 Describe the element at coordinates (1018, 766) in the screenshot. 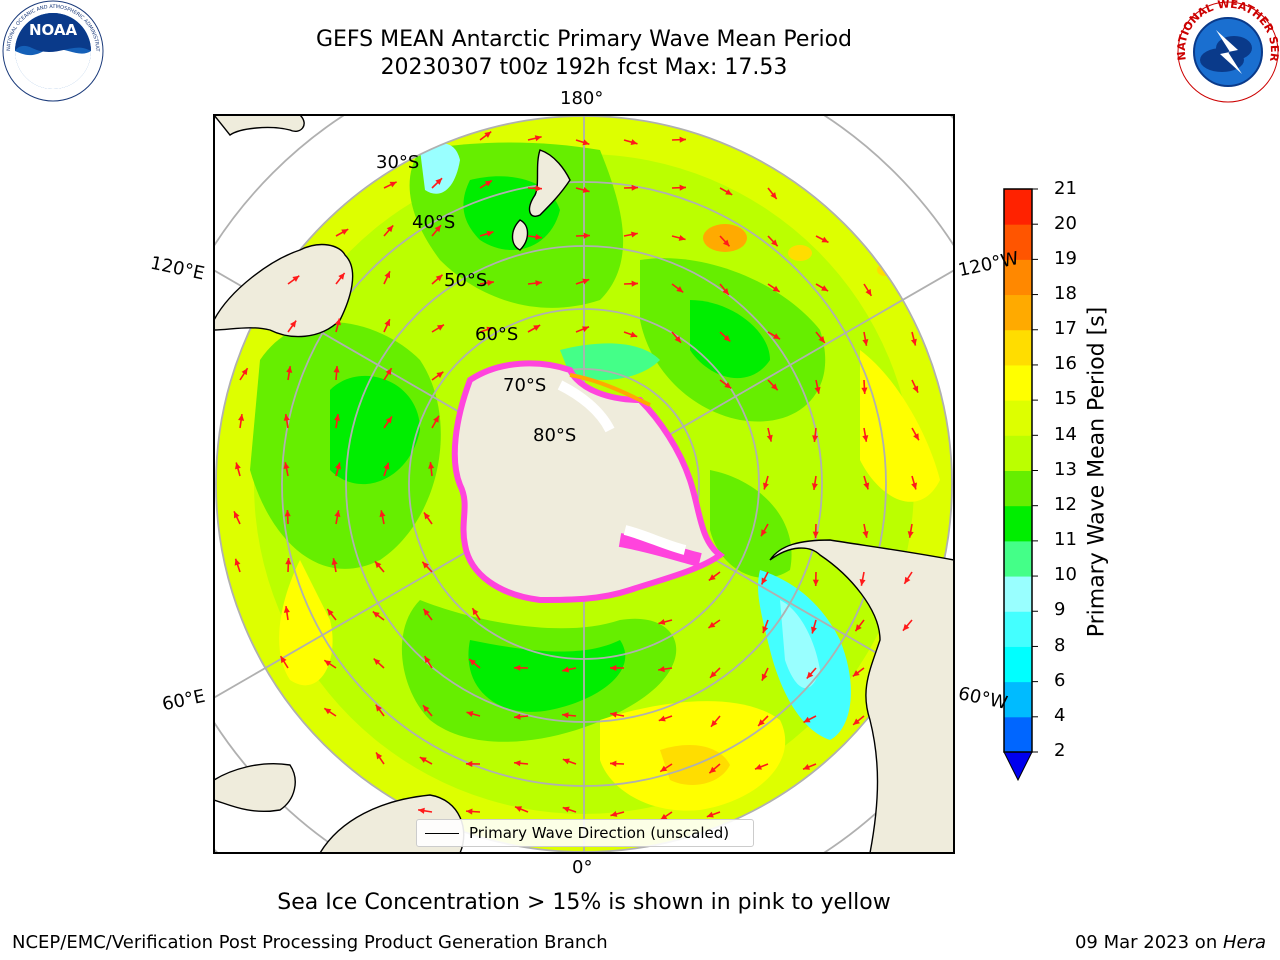

I see `colorbar-extend-arrow` at that location.